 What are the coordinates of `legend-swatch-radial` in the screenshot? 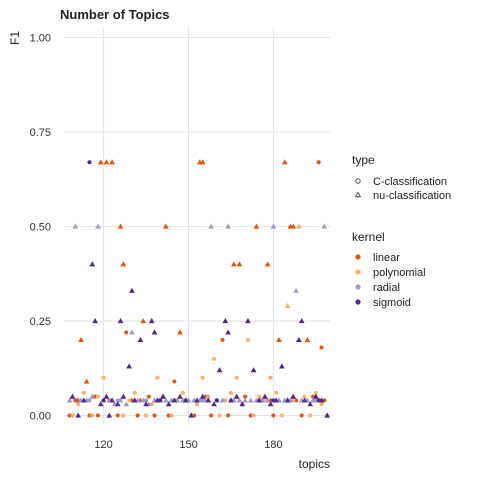 It's located at (358, 287).